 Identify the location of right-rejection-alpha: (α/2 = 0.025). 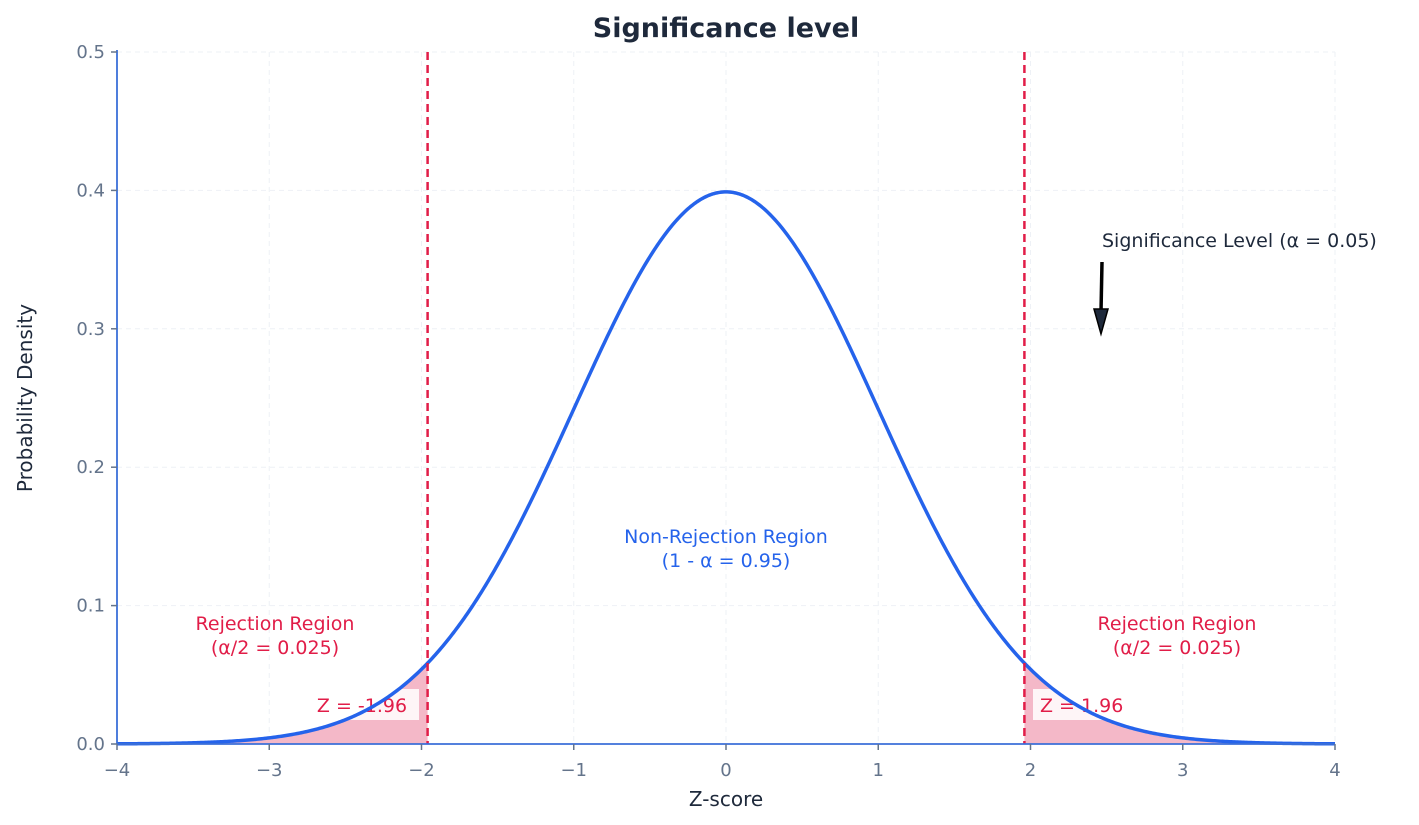
(1177, 648).